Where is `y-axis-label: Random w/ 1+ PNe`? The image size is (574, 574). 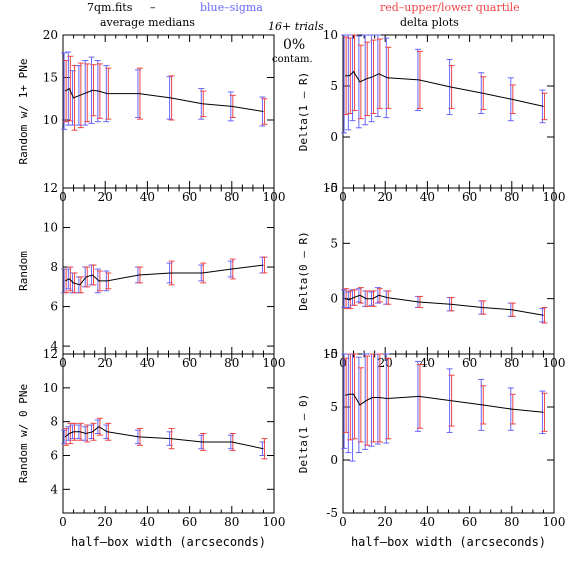 y-axis-label: Random w/ 1+ PNe is located at coordinates (23, 112).